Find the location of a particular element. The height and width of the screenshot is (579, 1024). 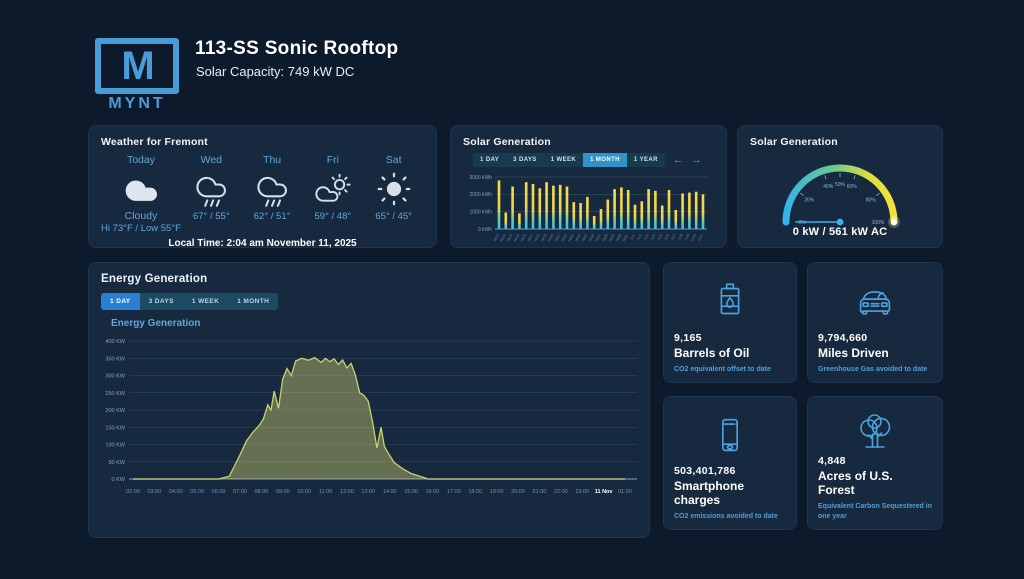

svg-text: 40% is located at coordinates (828, 187).